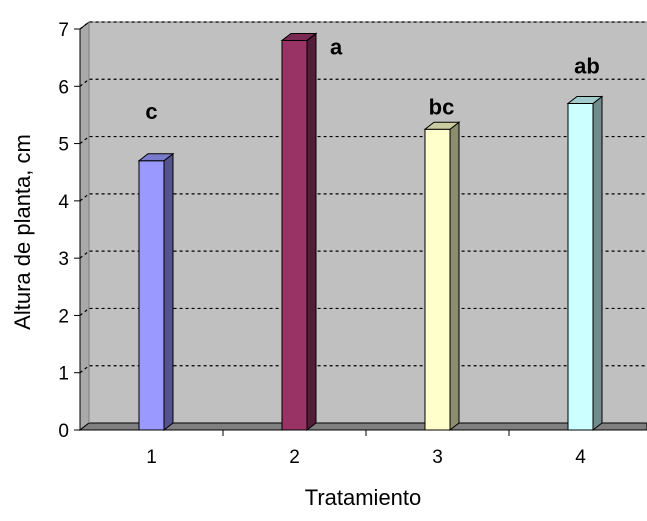 This screenshot has height=521, width=647. I want to click on y-tick-label: 7, so click(63, 30).